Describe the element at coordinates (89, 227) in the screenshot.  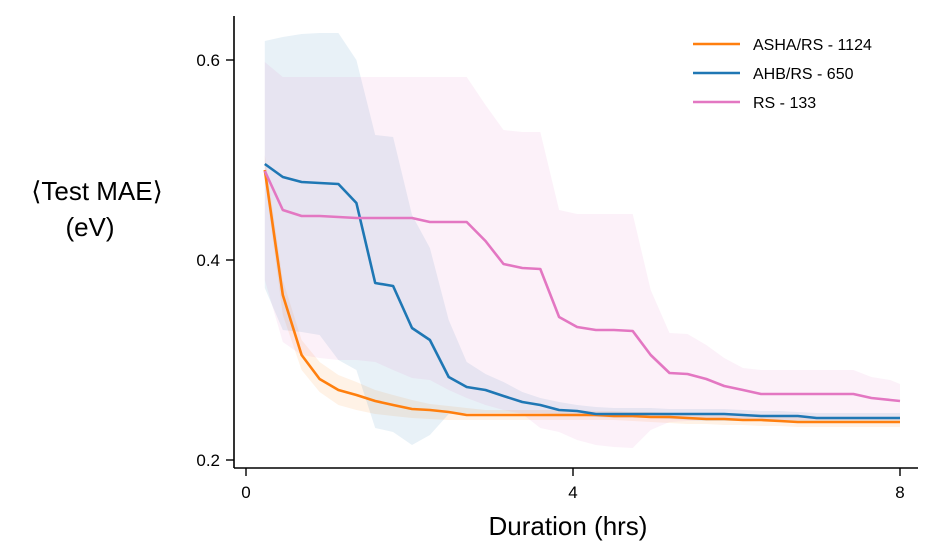
I see `y-axis-title-line2: (eV)` at that location.